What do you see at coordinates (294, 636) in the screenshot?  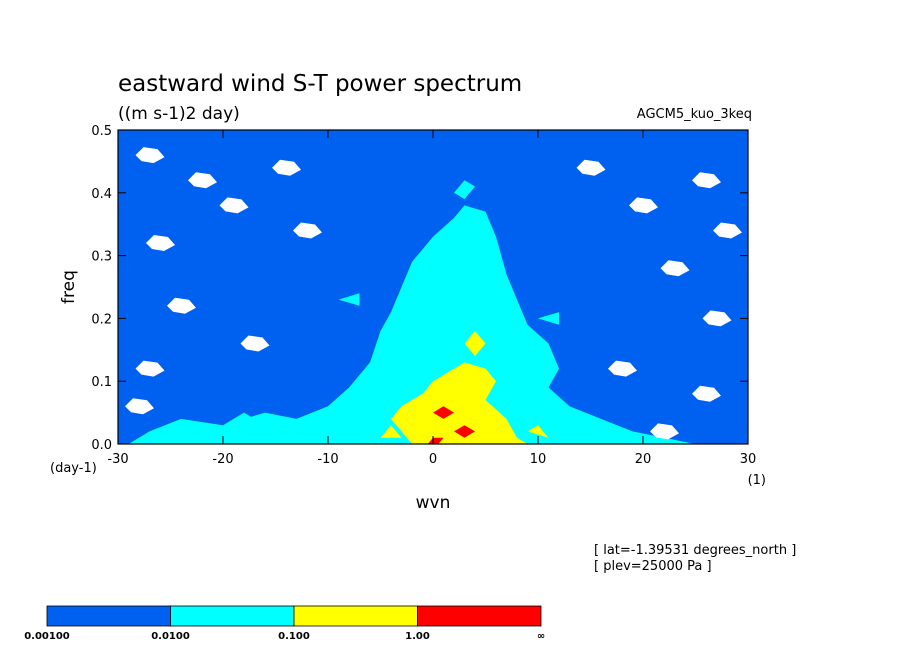 I see `colorbar-label-3: 0.100` at bounding box center [294, 636].